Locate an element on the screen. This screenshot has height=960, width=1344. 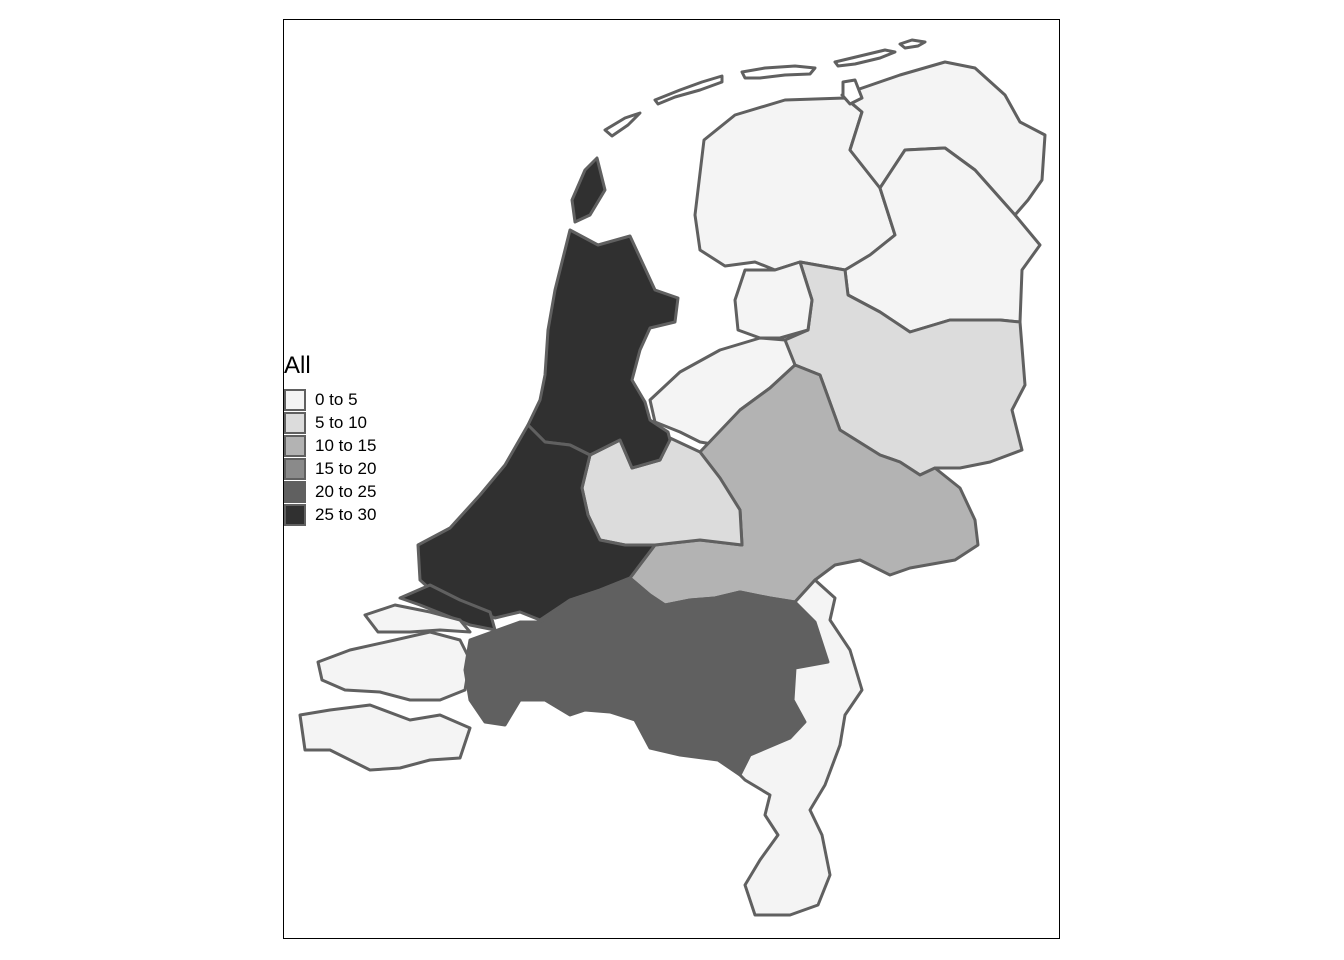
legend-item: 15 to 20 is located at coordinates (330, 468).